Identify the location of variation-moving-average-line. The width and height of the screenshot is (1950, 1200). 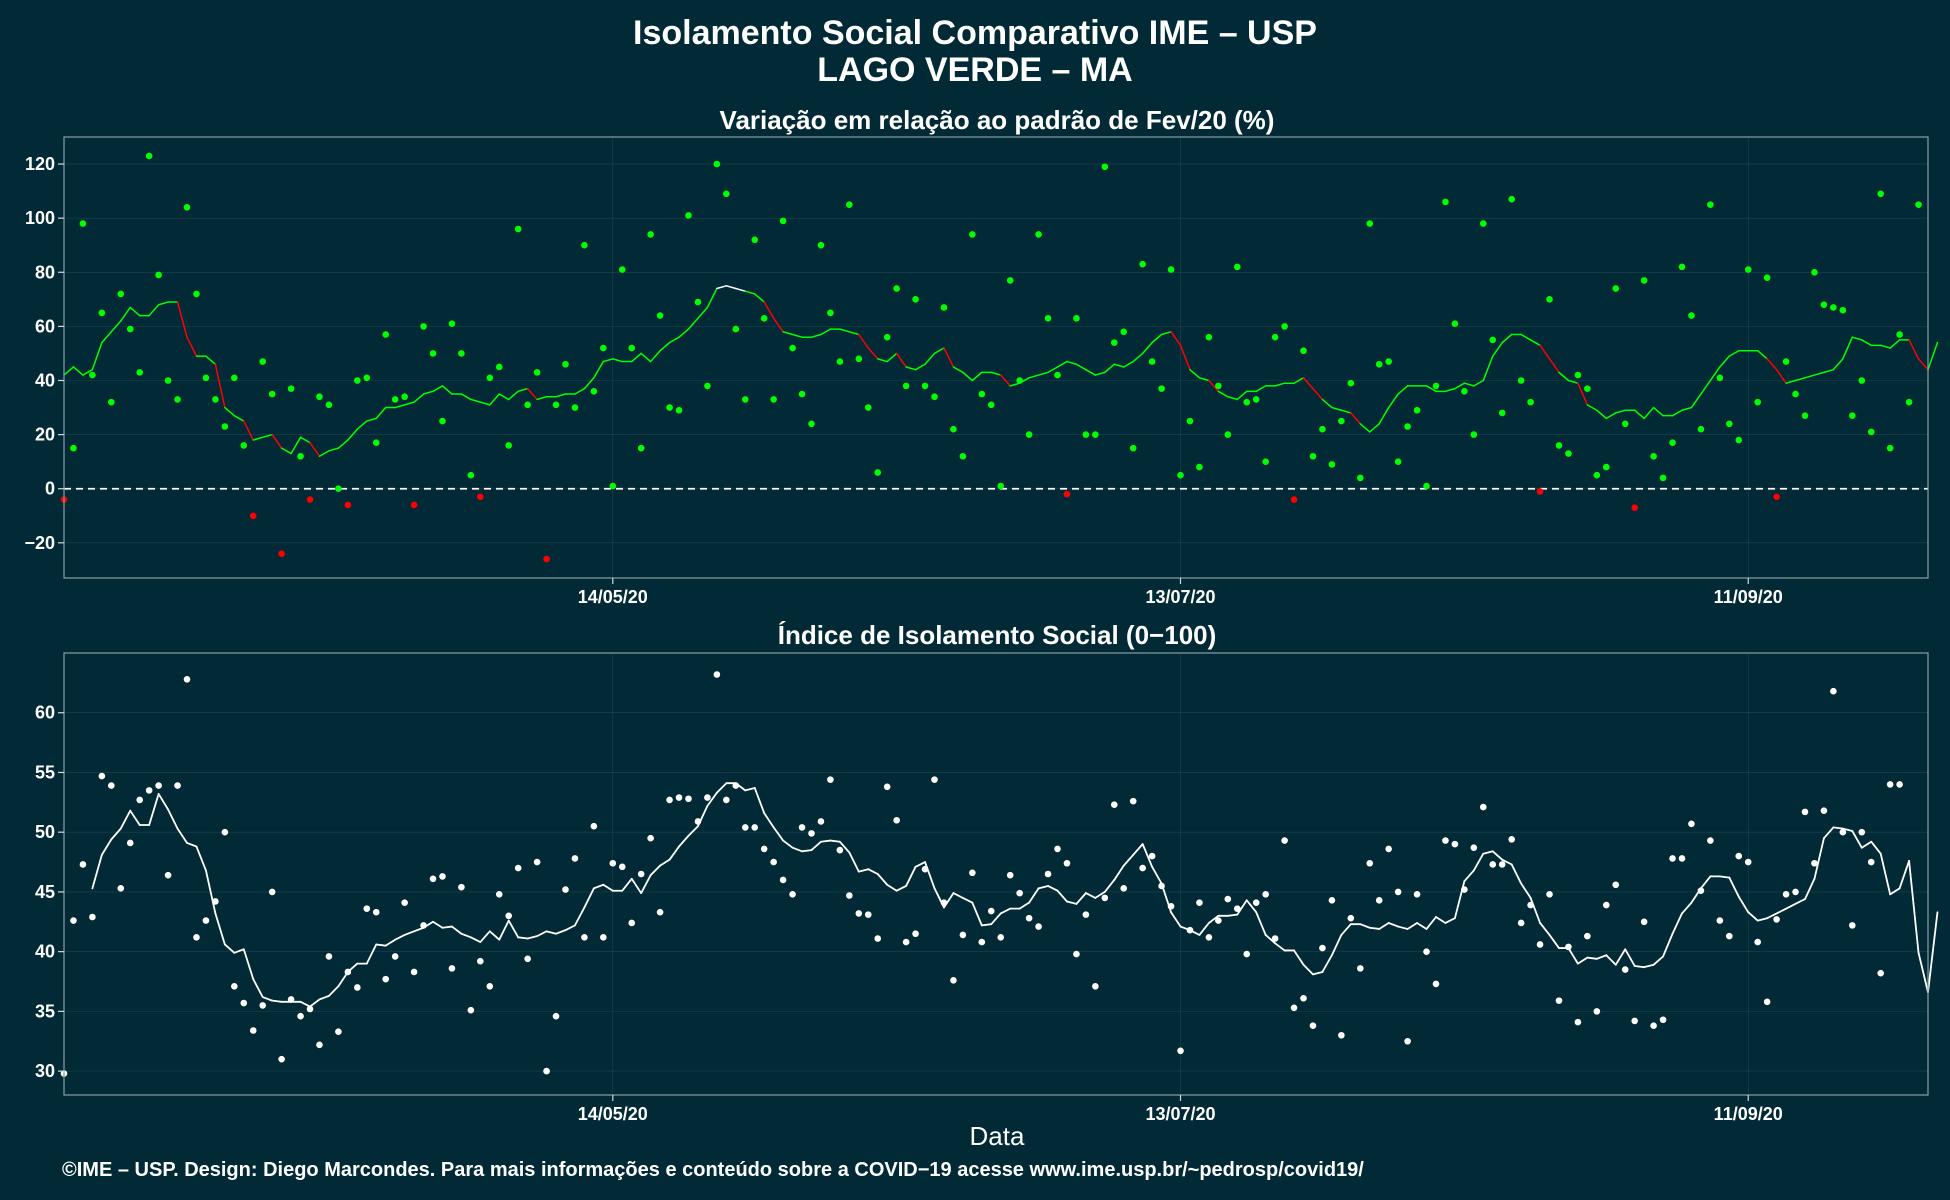
(1001, 371).